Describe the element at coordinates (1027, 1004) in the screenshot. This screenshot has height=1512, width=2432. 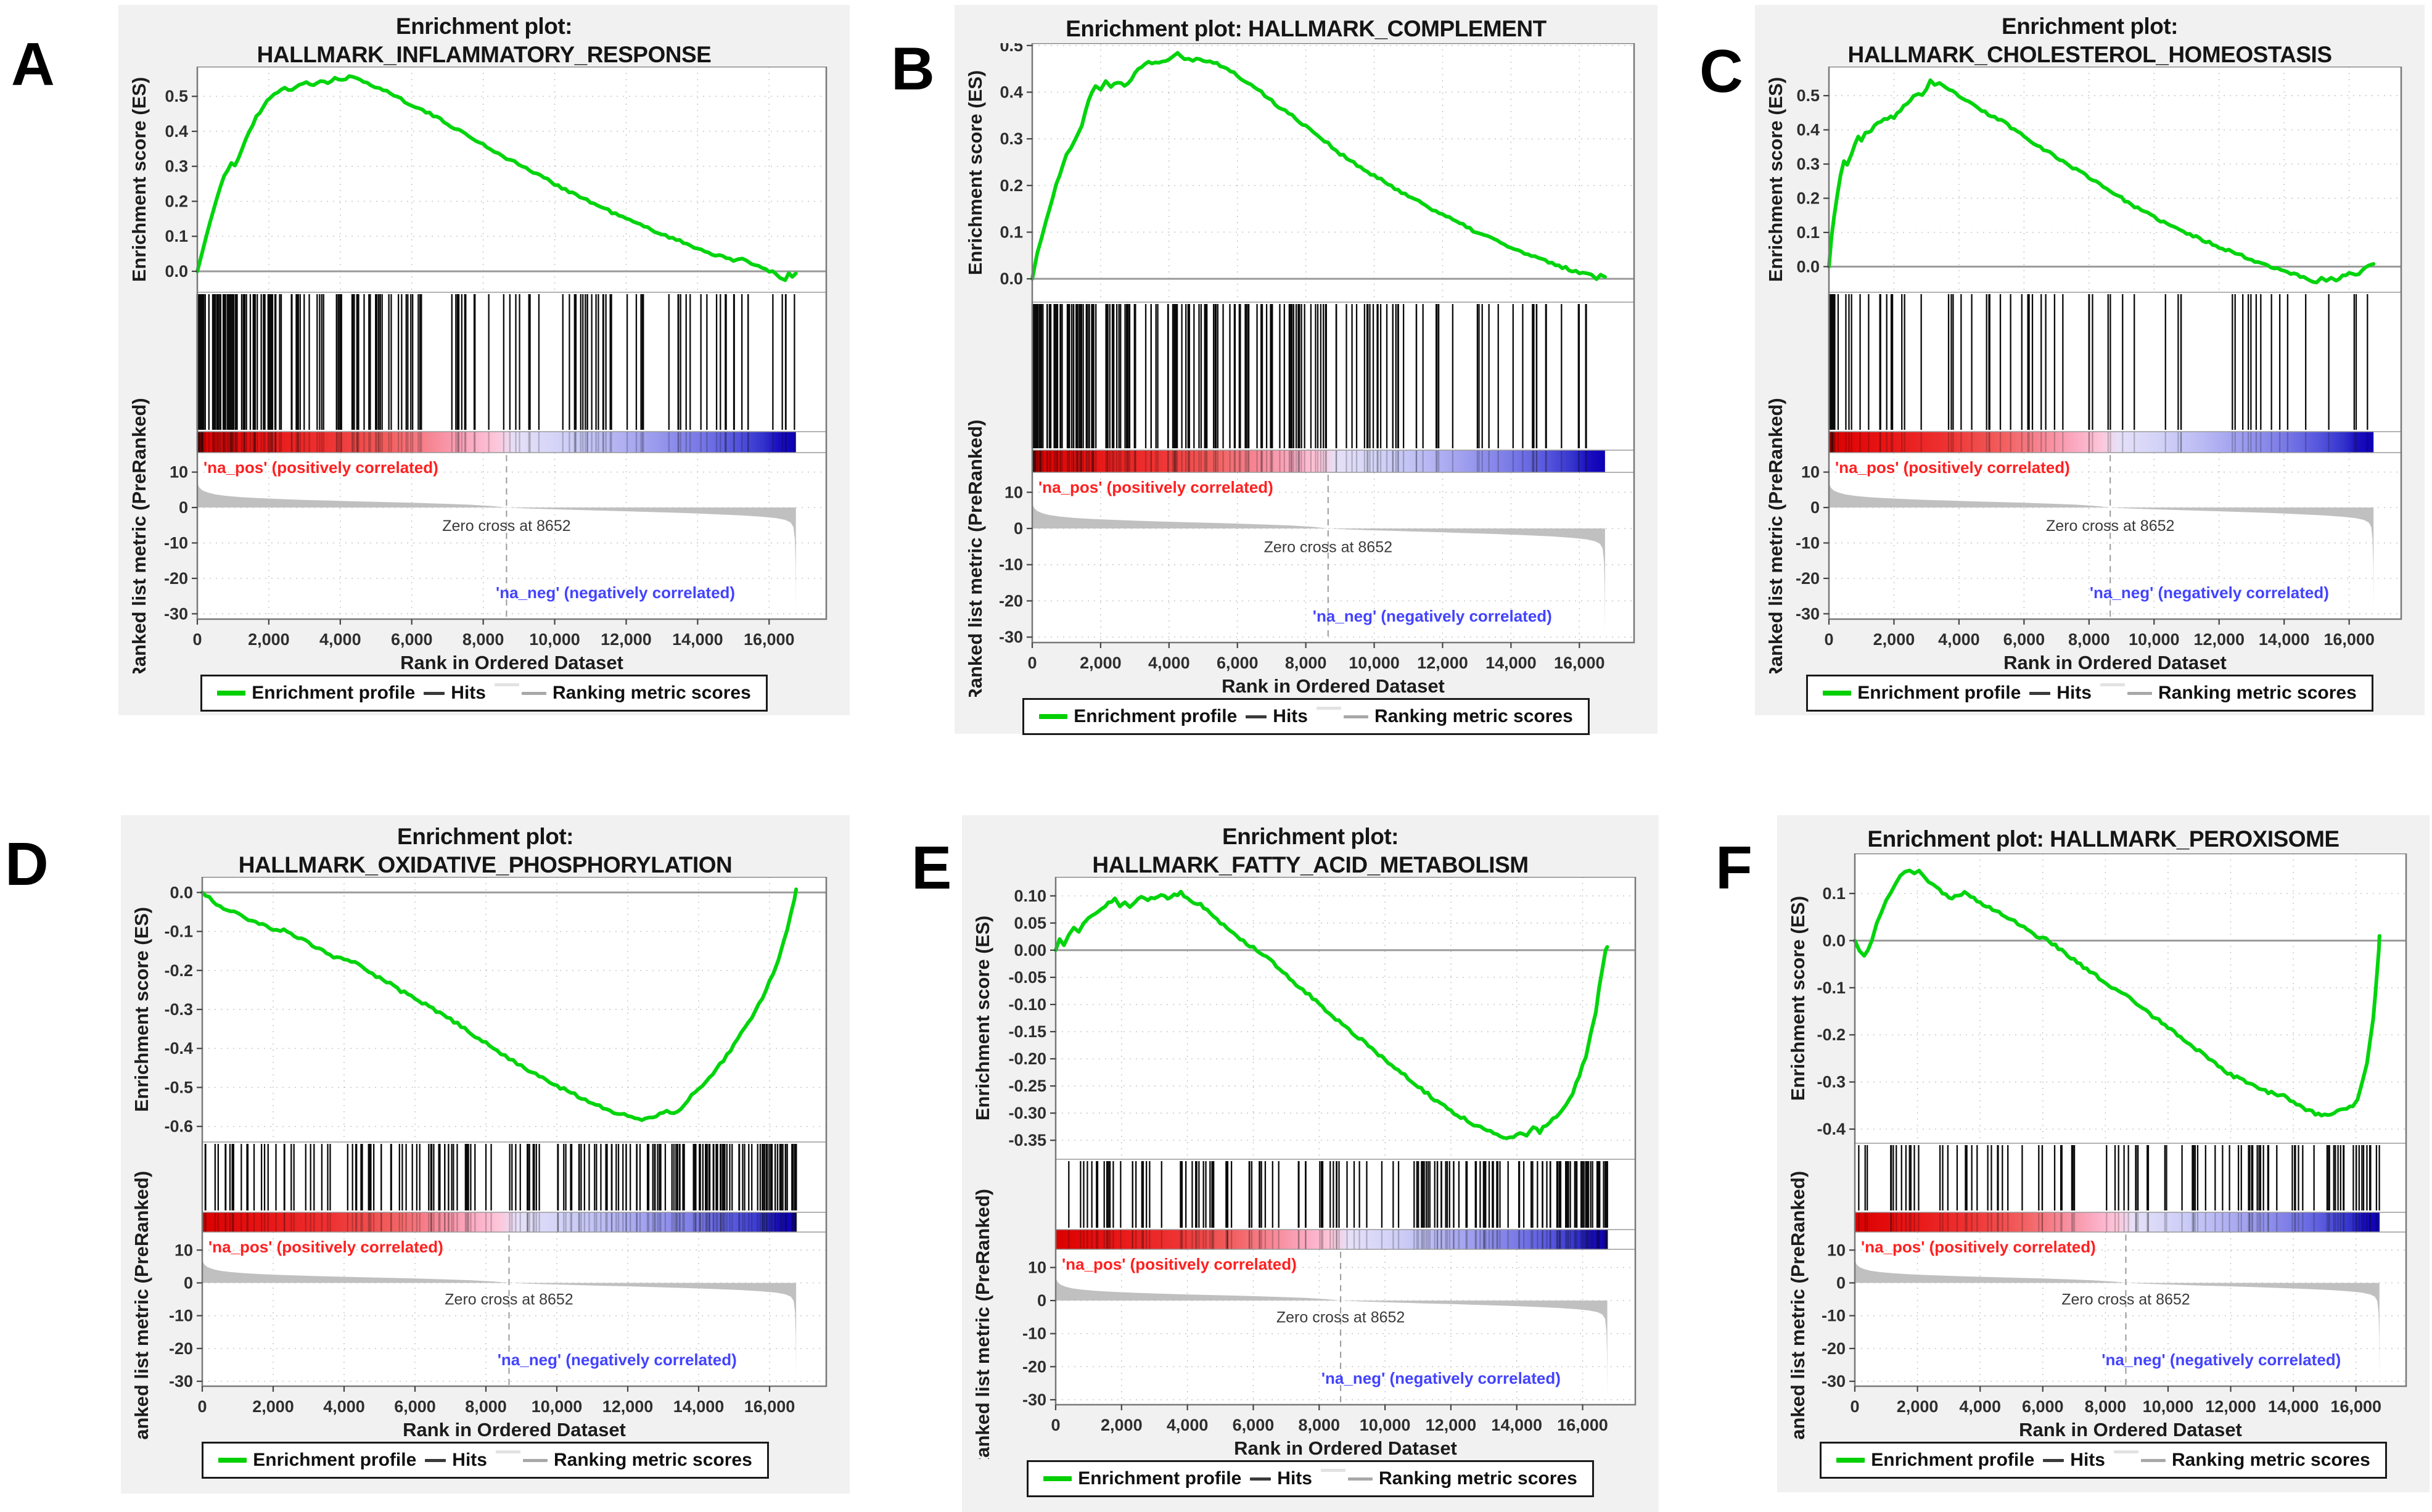
I see `svg-text: -0.10` at that location.